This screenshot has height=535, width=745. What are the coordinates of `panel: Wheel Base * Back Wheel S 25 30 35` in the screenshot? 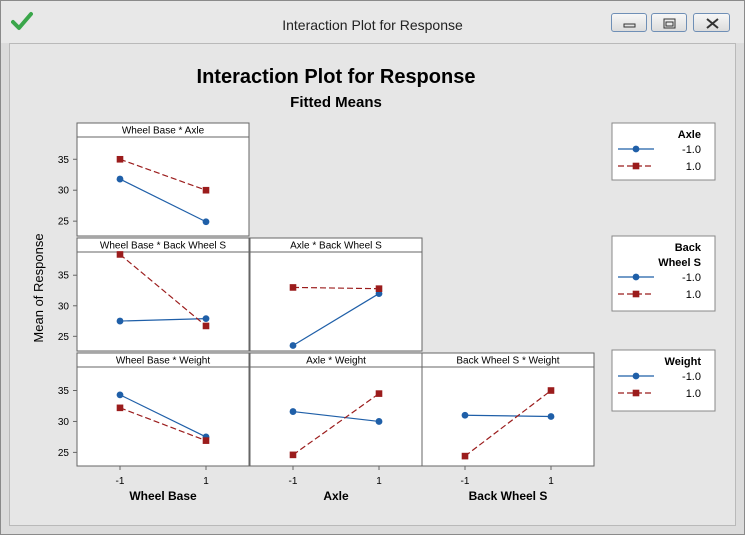 It's located at (154, 294).